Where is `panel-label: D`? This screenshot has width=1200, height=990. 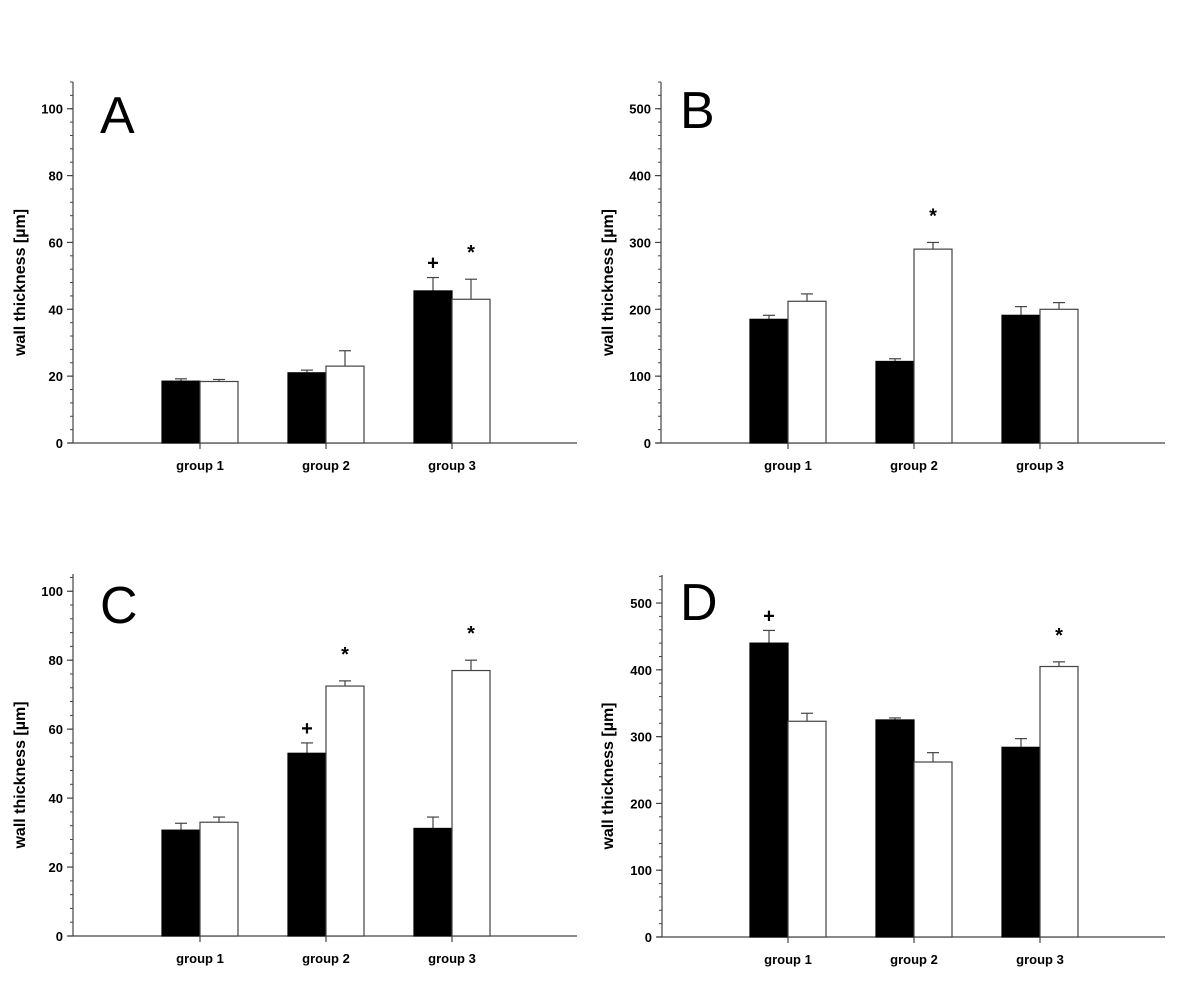 panel-label: D is located at coordinates (699, 603).